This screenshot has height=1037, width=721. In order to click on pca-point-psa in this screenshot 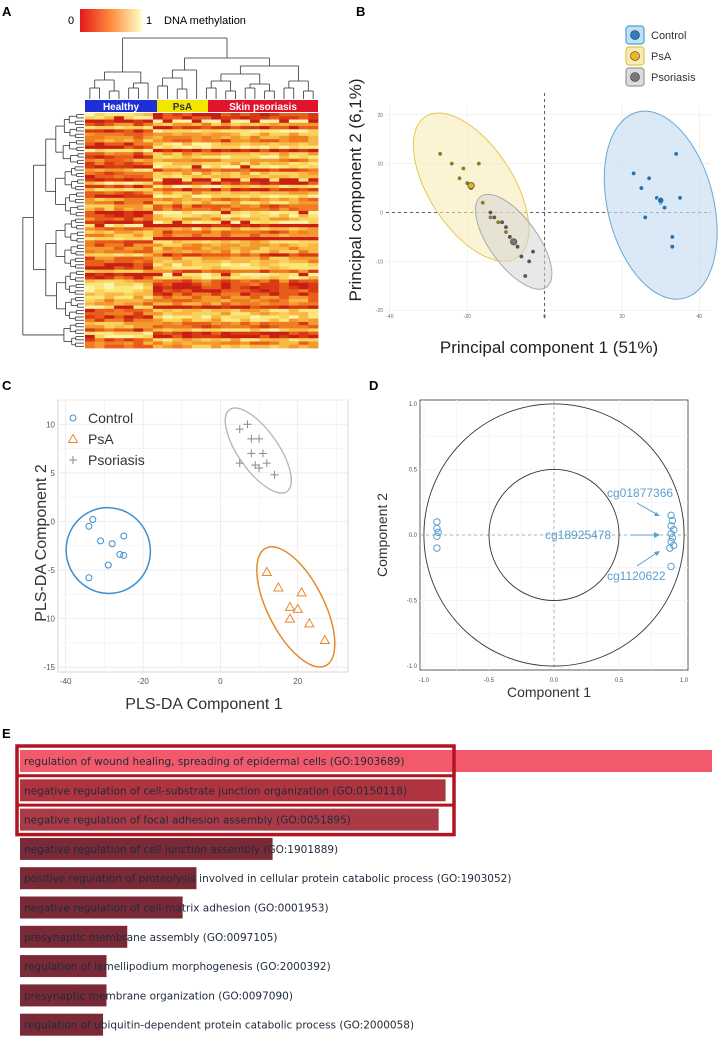, I will do `click(506, 232)`.